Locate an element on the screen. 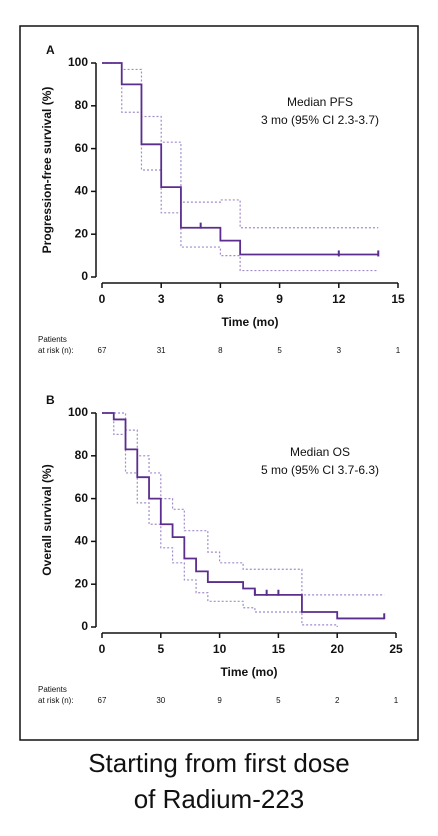 This screenshot has height=836, width=438. x-tick-label: 6 is located at coordinates (220, 299).